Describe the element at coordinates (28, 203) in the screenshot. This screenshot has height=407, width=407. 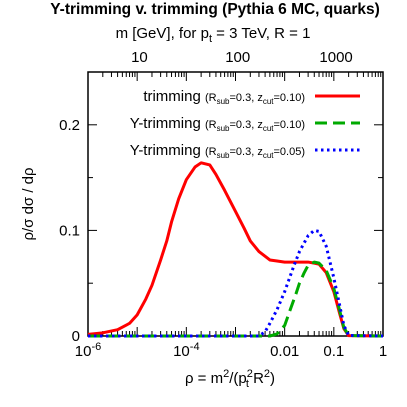
I see `y-axis-label: ρ/σ dσ / dρ` at that location.